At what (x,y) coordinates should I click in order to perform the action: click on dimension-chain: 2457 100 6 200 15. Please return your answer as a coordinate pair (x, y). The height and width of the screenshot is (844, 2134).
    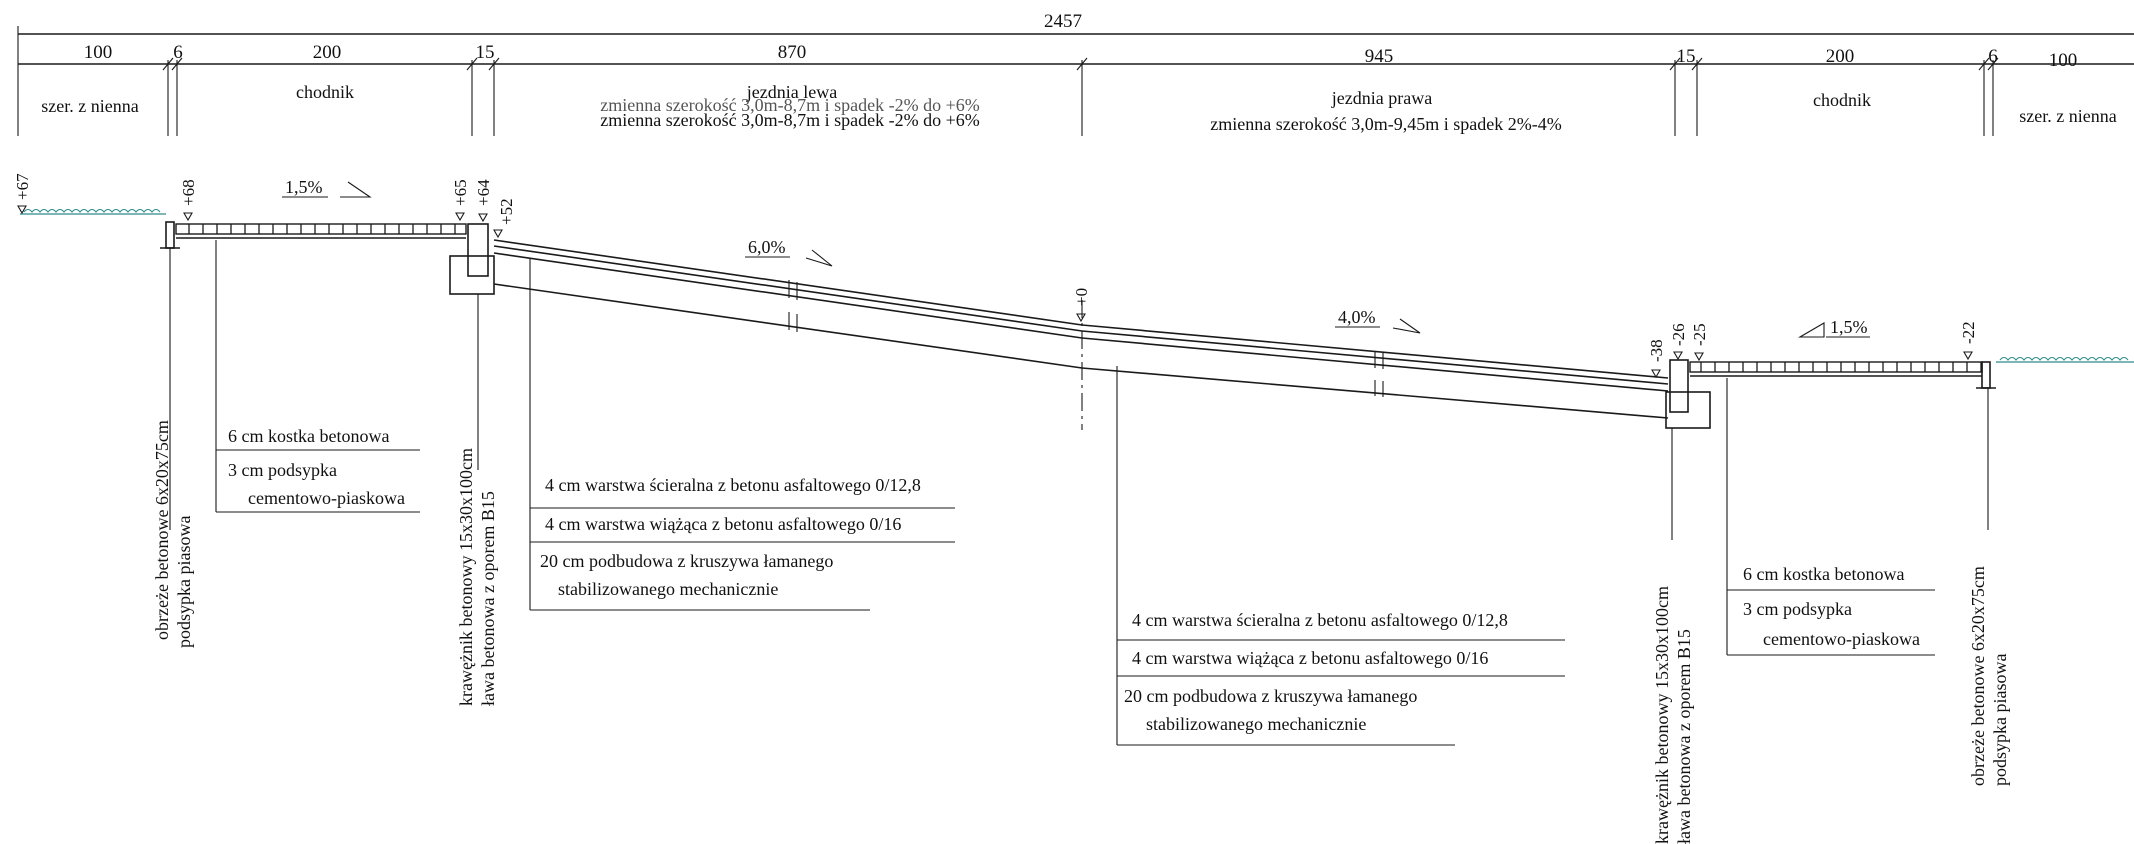
    Looking at the image, I should click on (1075, 73).